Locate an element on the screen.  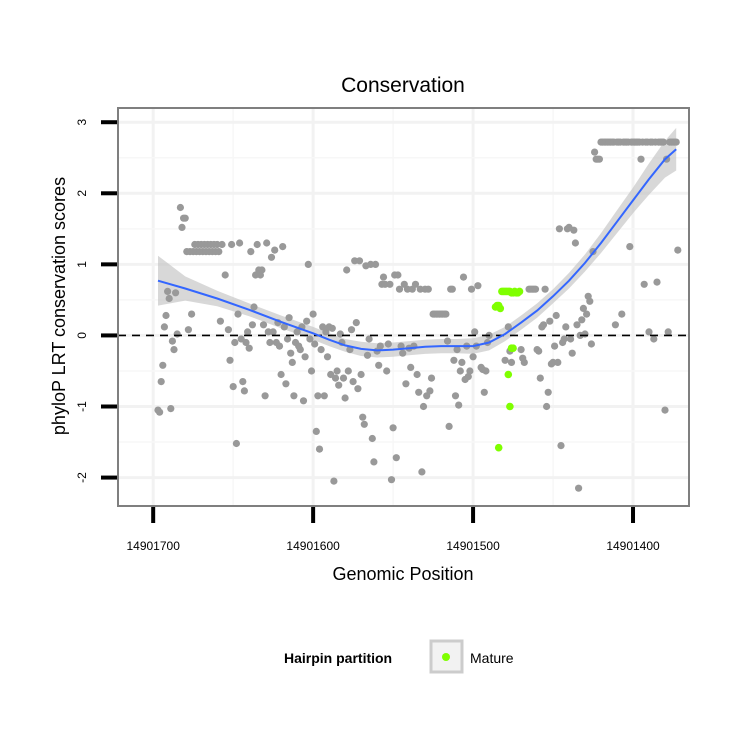
legend: Hairpin partition Mature is located at coordinates (399, 656).